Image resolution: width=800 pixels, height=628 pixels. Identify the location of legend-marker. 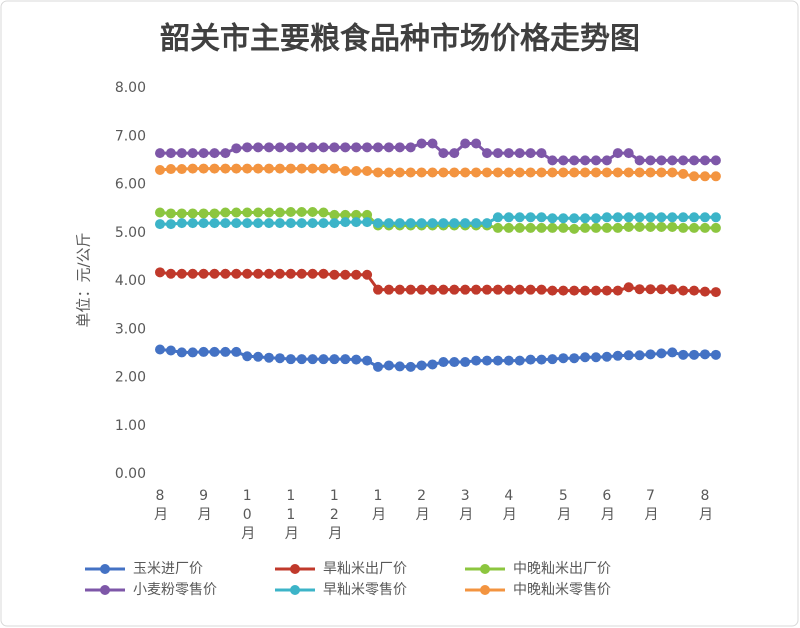
(105, 569).